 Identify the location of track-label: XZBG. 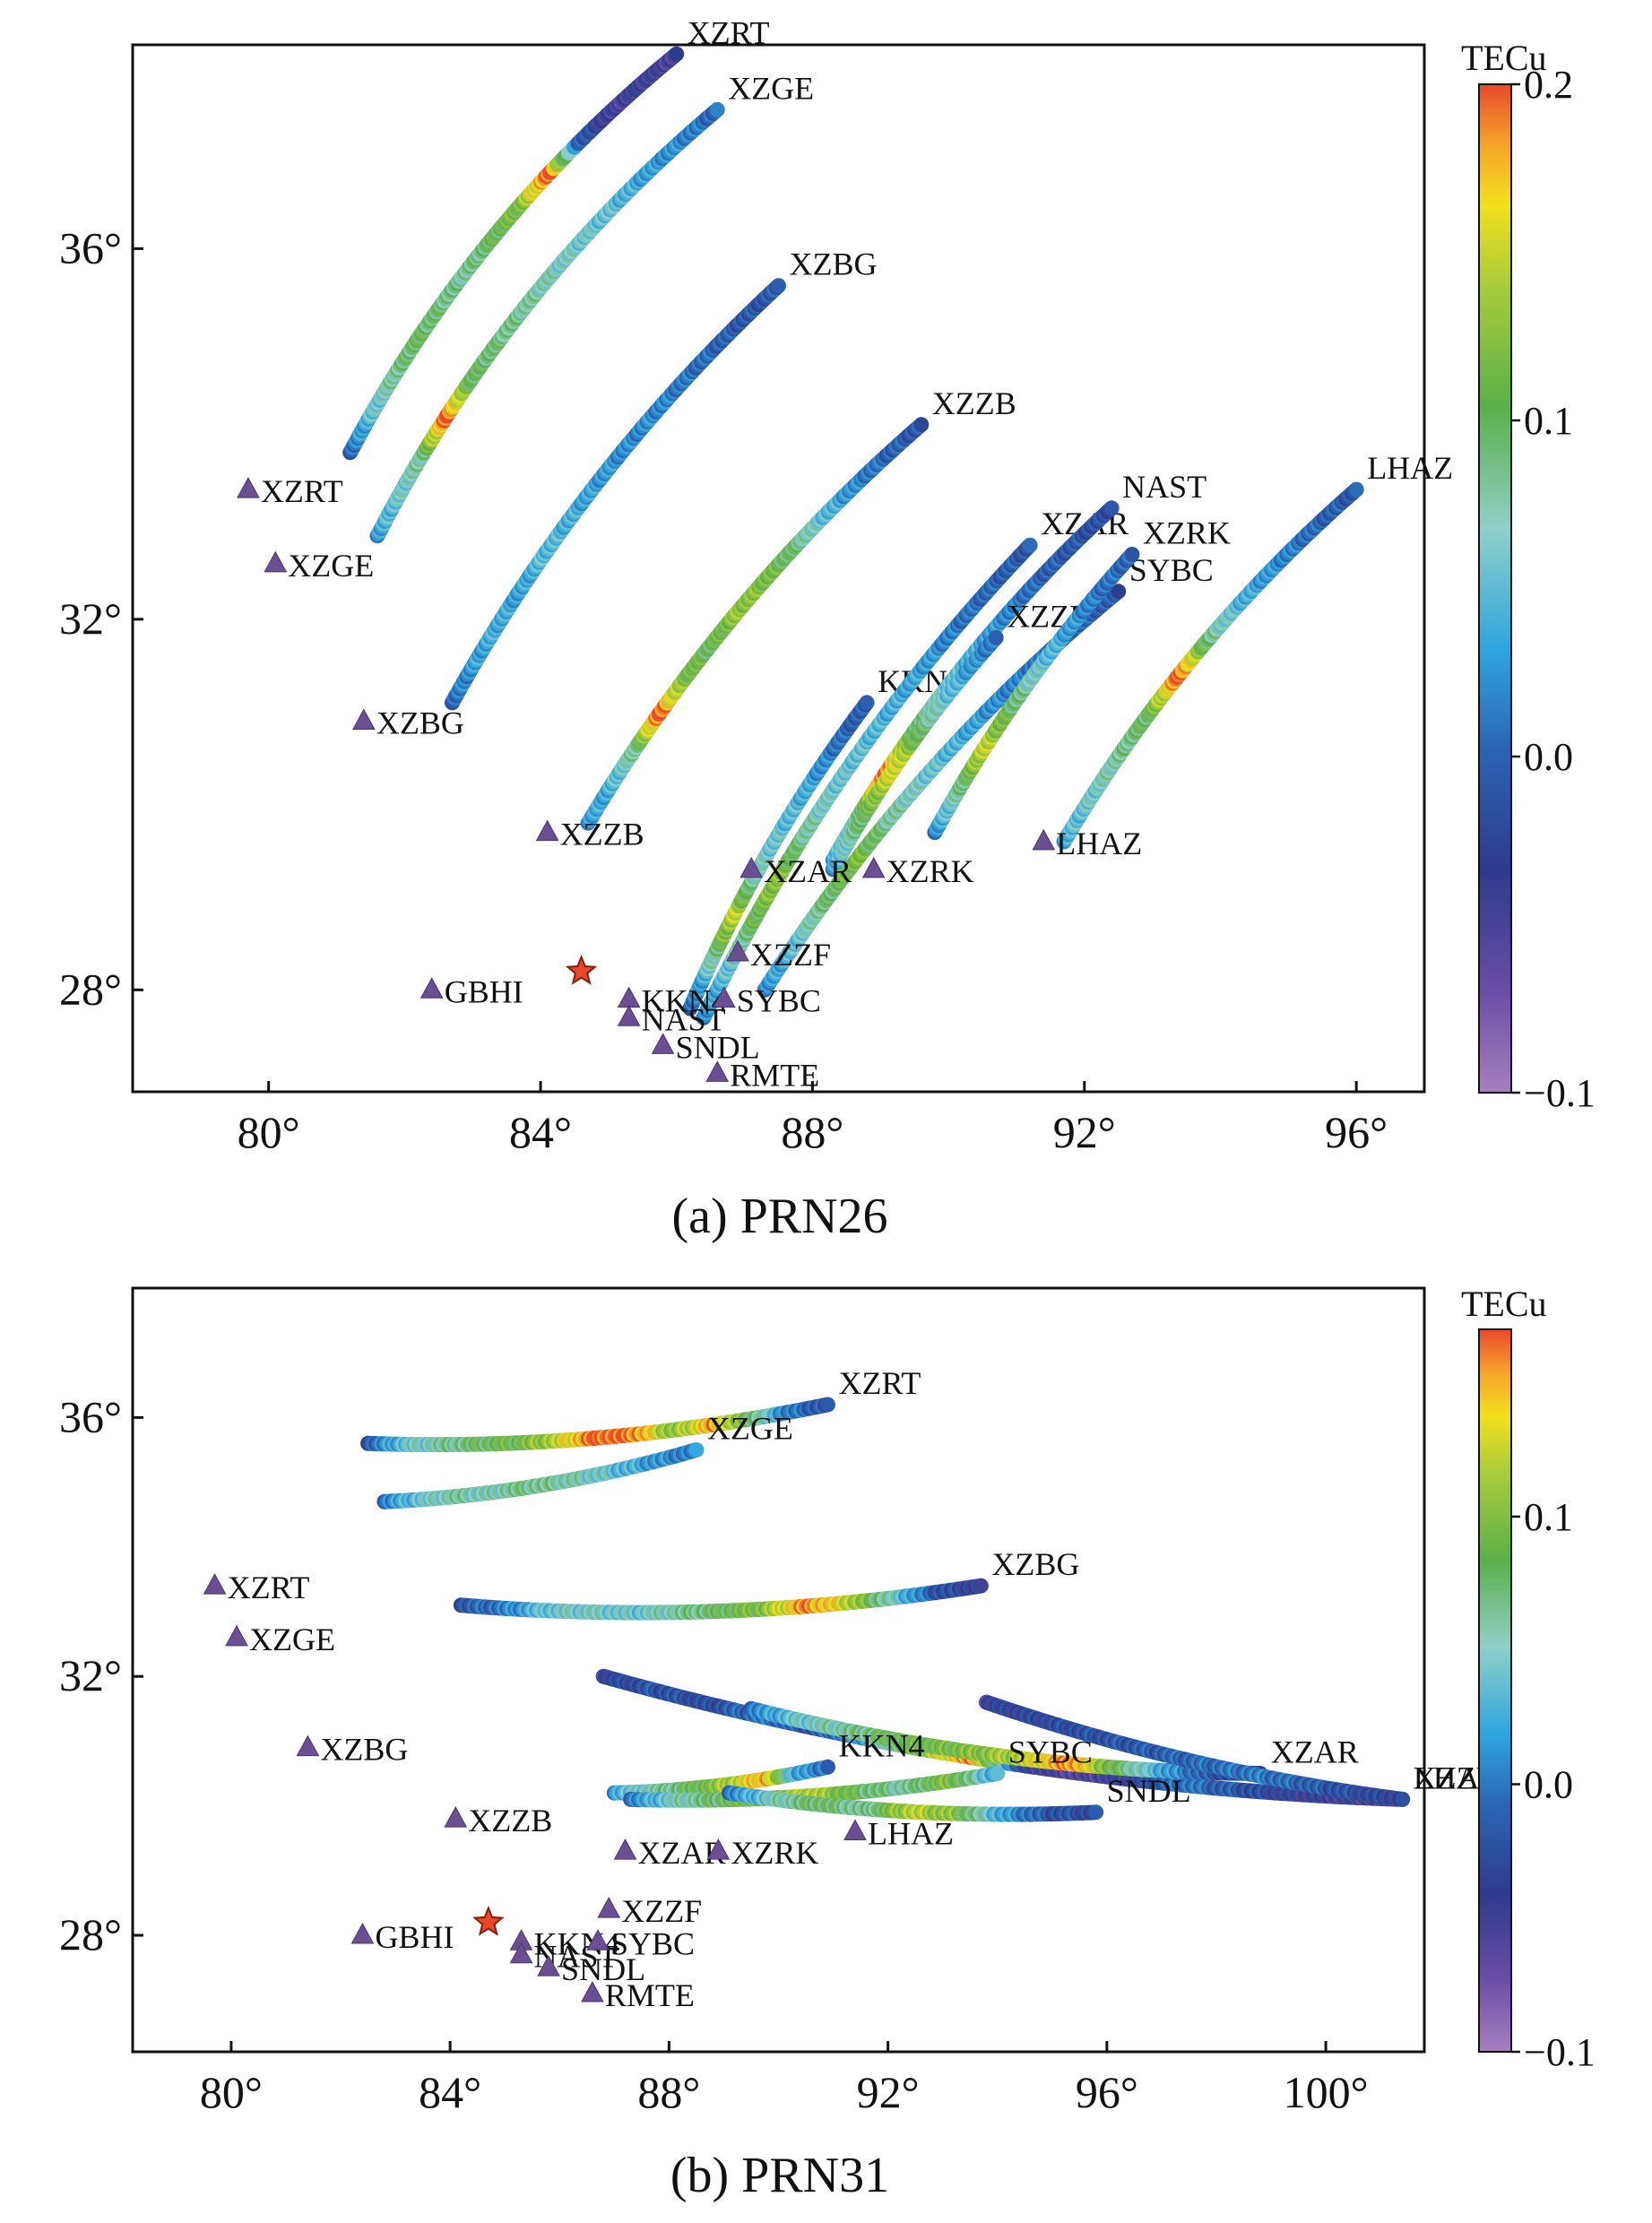
(834, 265).